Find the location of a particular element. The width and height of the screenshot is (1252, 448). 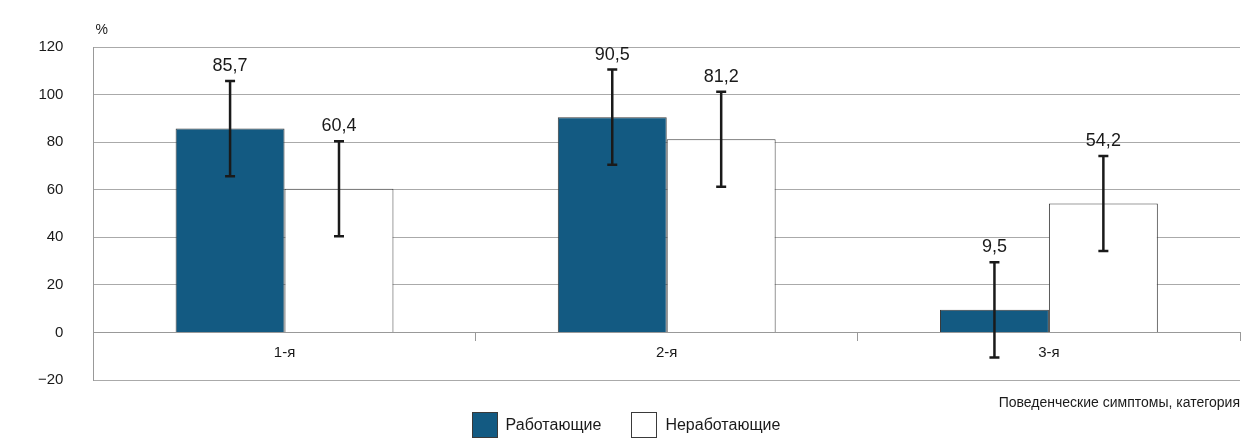

data-label: 85,7 is located at coordinates (230, 64).